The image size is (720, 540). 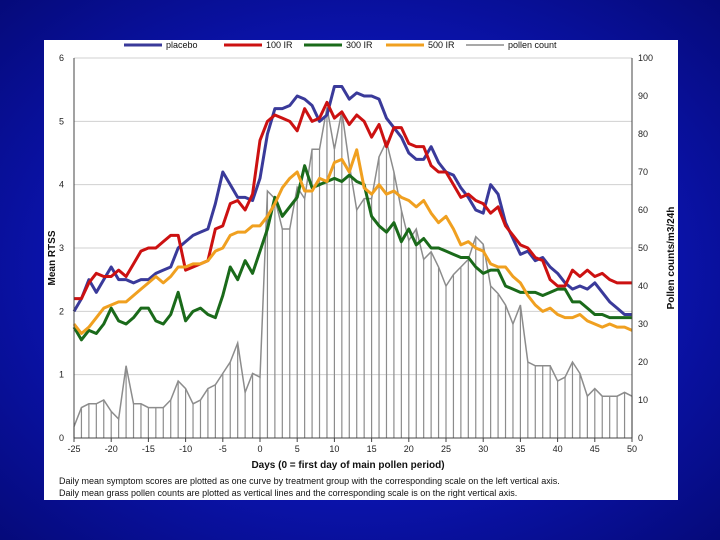 I want to click on y2-tick-label: 0, so click(x=640, y=438).